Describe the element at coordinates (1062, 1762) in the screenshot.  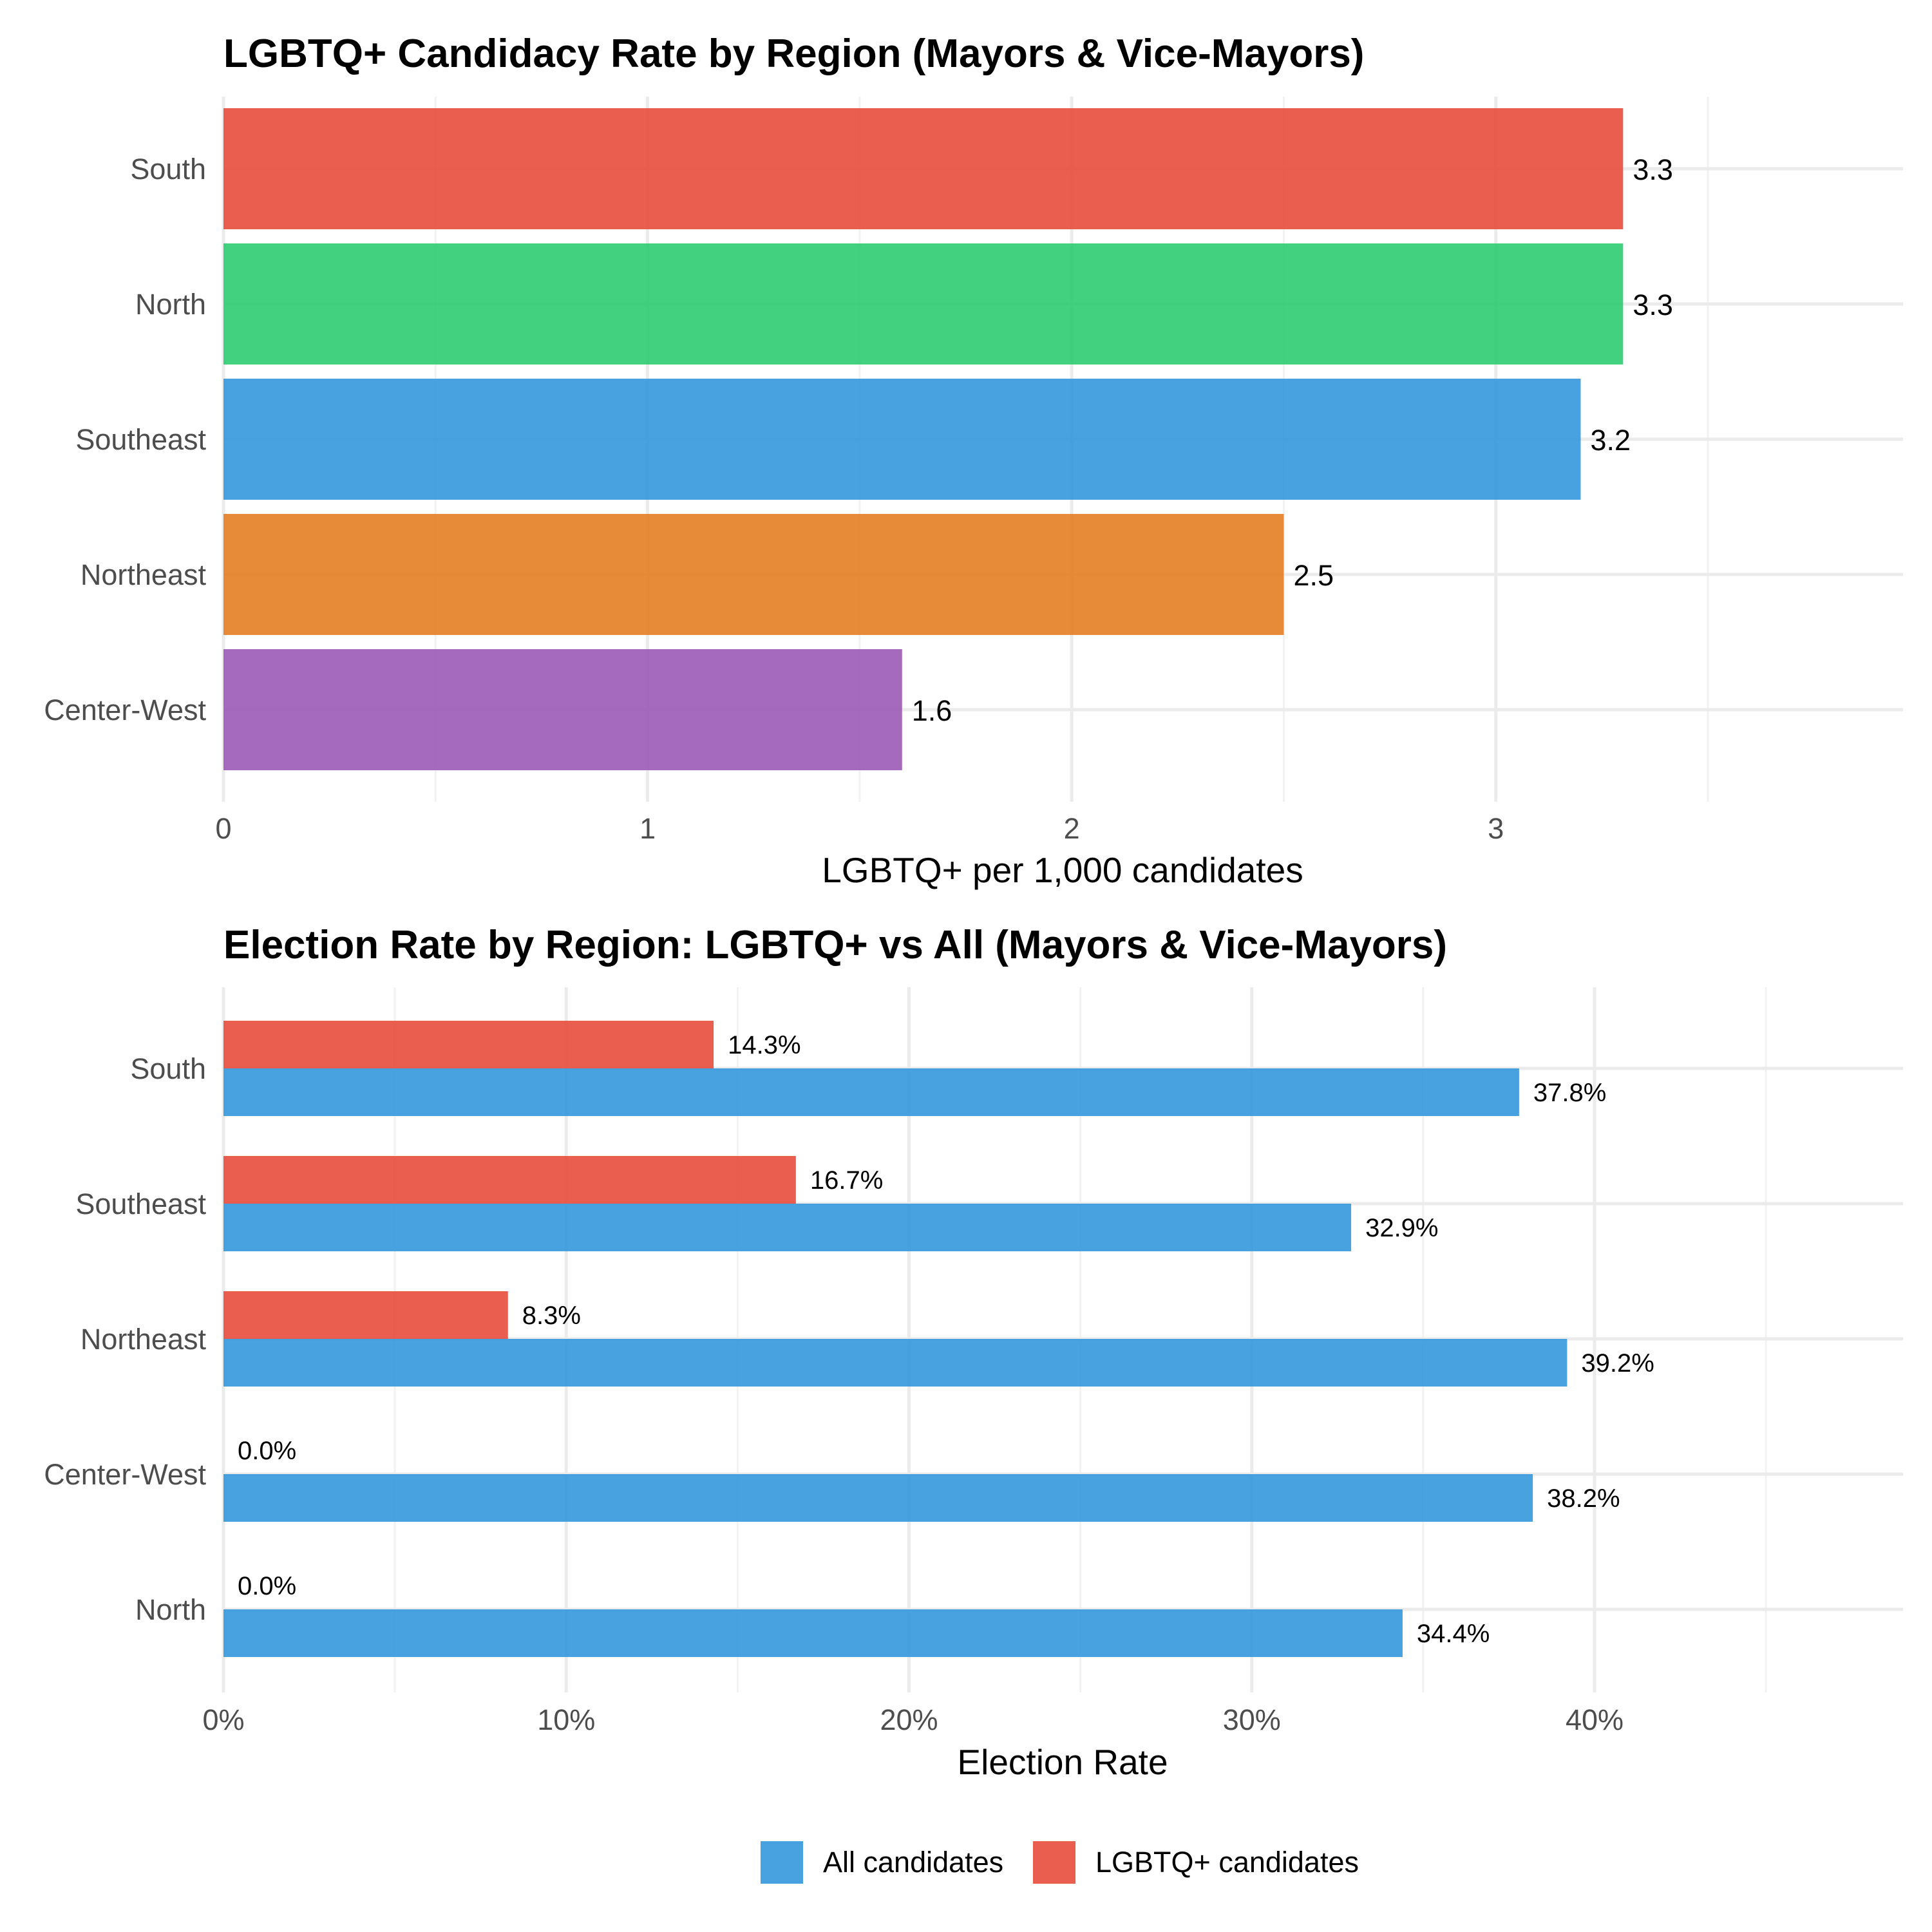
I see `x-axis-title: Election Rate` at that location.